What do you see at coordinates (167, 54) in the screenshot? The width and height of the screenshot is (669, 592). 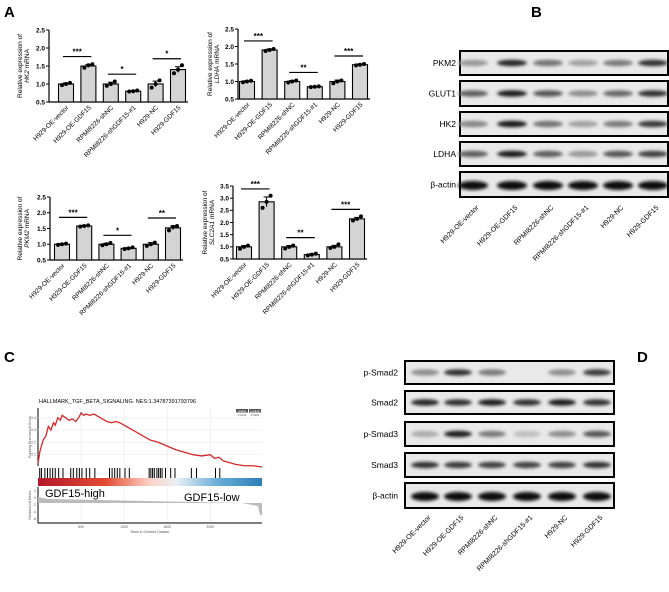 I see `significance-label: *` at bounding box center [167, 54].